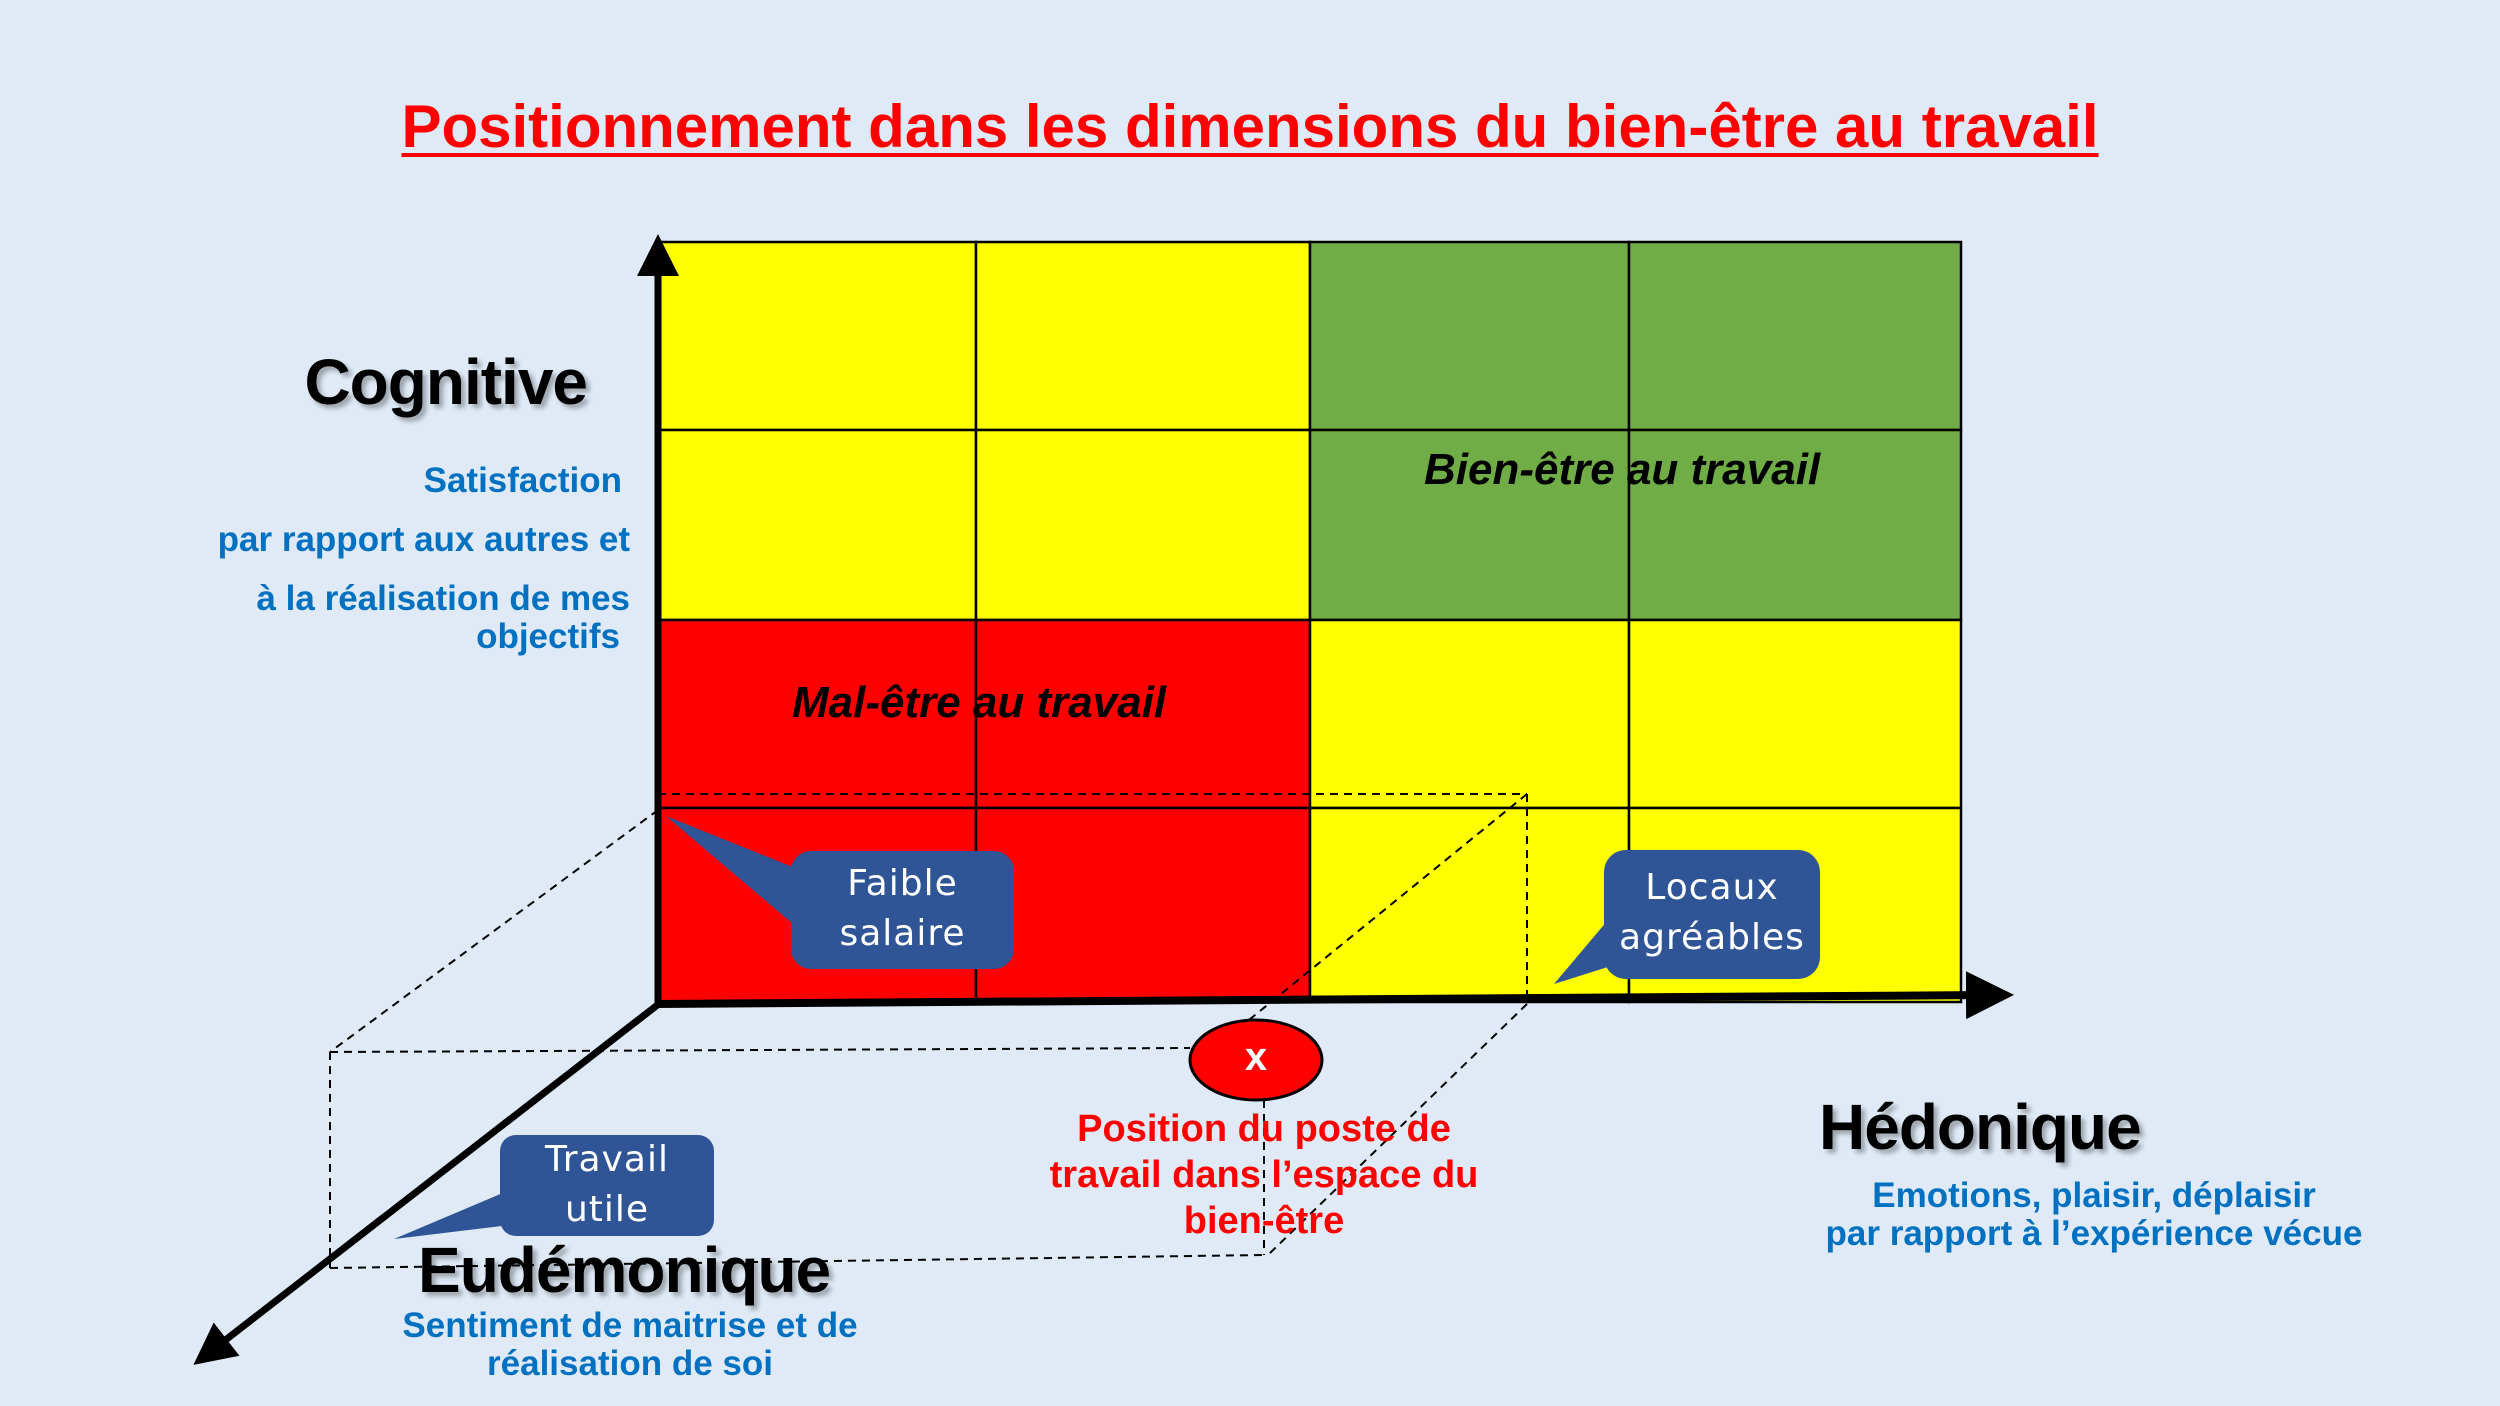 This screenshot has height=1406, width=2500. I want to click on label-line: Position du poste de, so click(1264, 1129).